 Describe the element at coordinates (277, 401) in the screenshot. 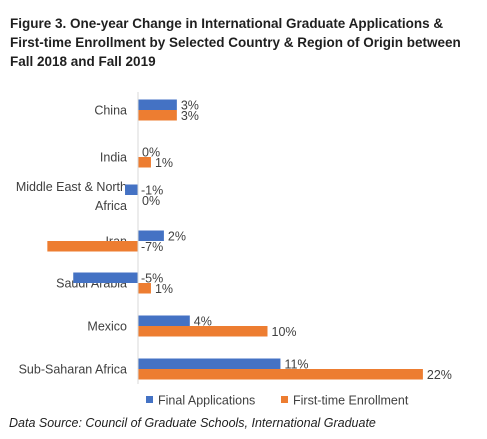

I see `legend: Final Applications First-time Enrollment` at that location.